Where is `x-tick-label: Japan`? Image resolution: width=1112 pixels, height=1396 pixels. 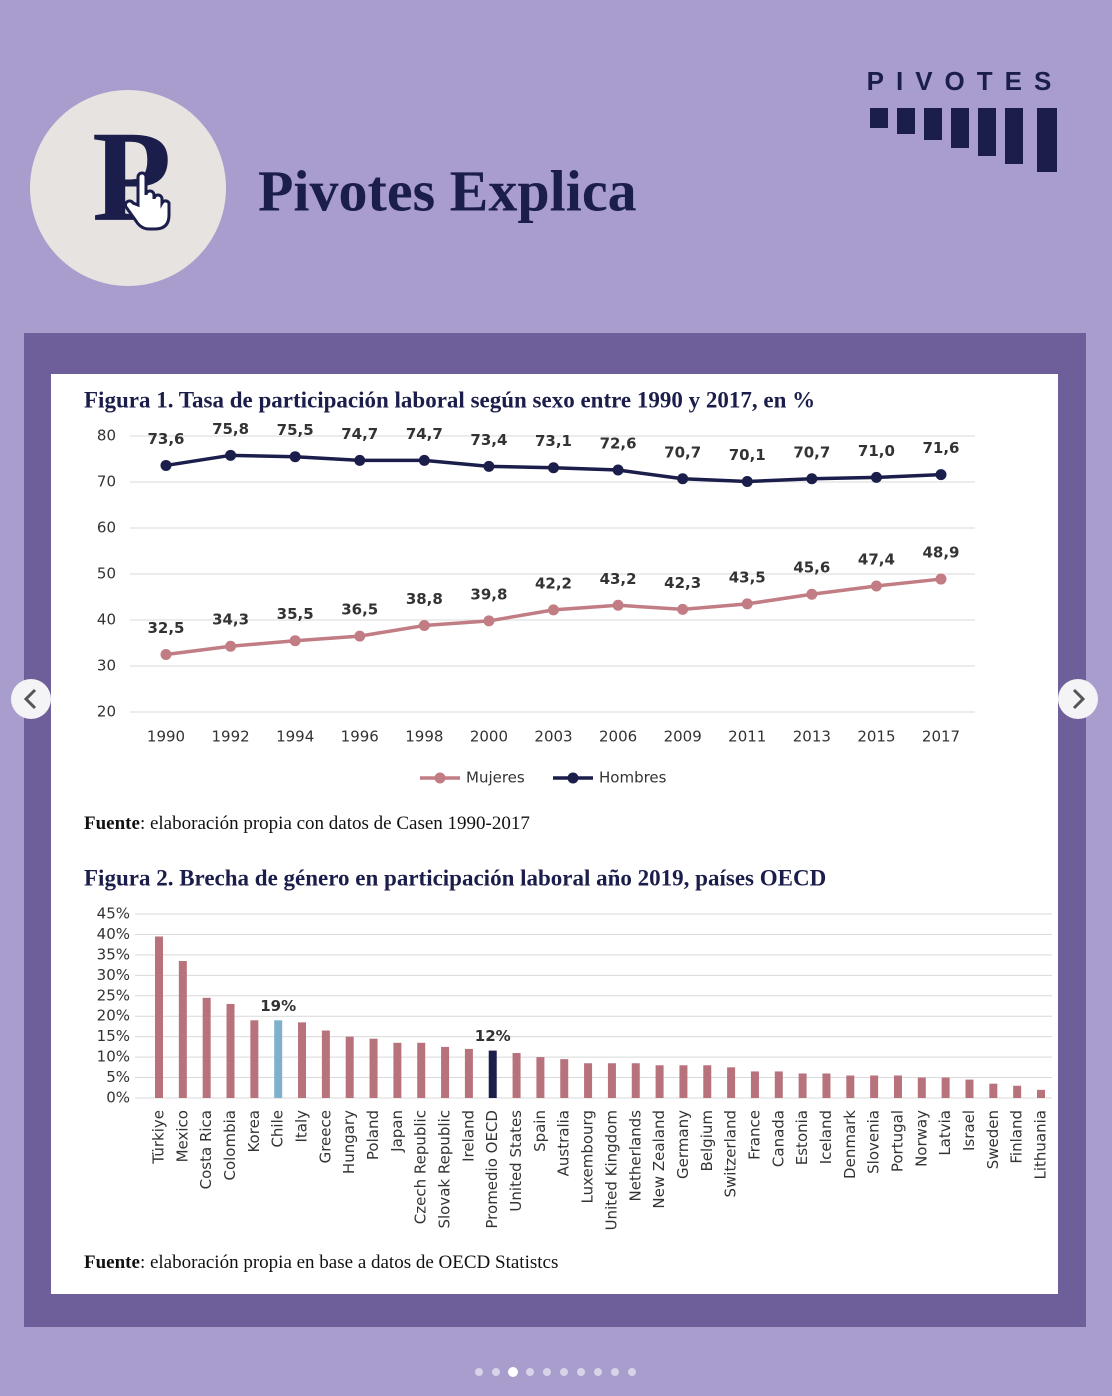 x-tick-label: Japan is located at coordinates (397, 1131).